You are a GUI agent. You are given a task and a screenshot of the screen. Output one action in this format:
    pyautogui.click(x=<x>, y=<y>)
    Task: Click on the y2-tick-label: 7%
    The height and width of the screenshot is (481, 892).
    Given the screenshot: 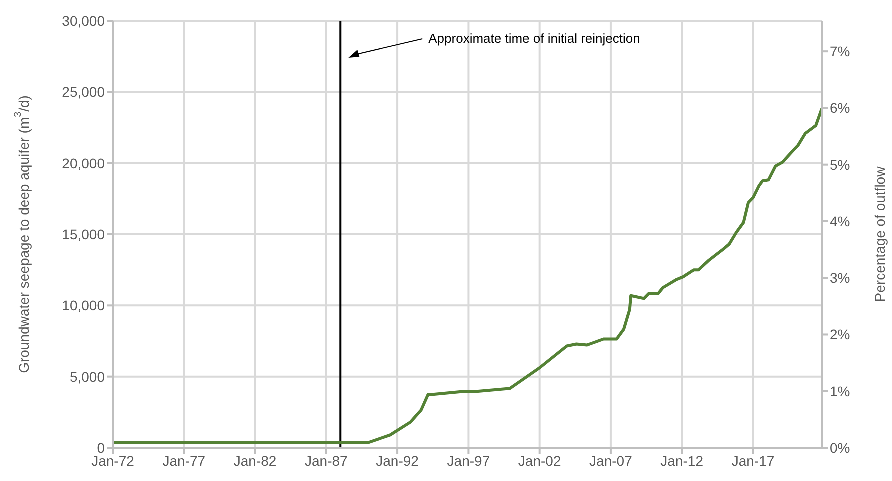 What is the action you would take?
    pyautogui.click(x=840, y=52)
    